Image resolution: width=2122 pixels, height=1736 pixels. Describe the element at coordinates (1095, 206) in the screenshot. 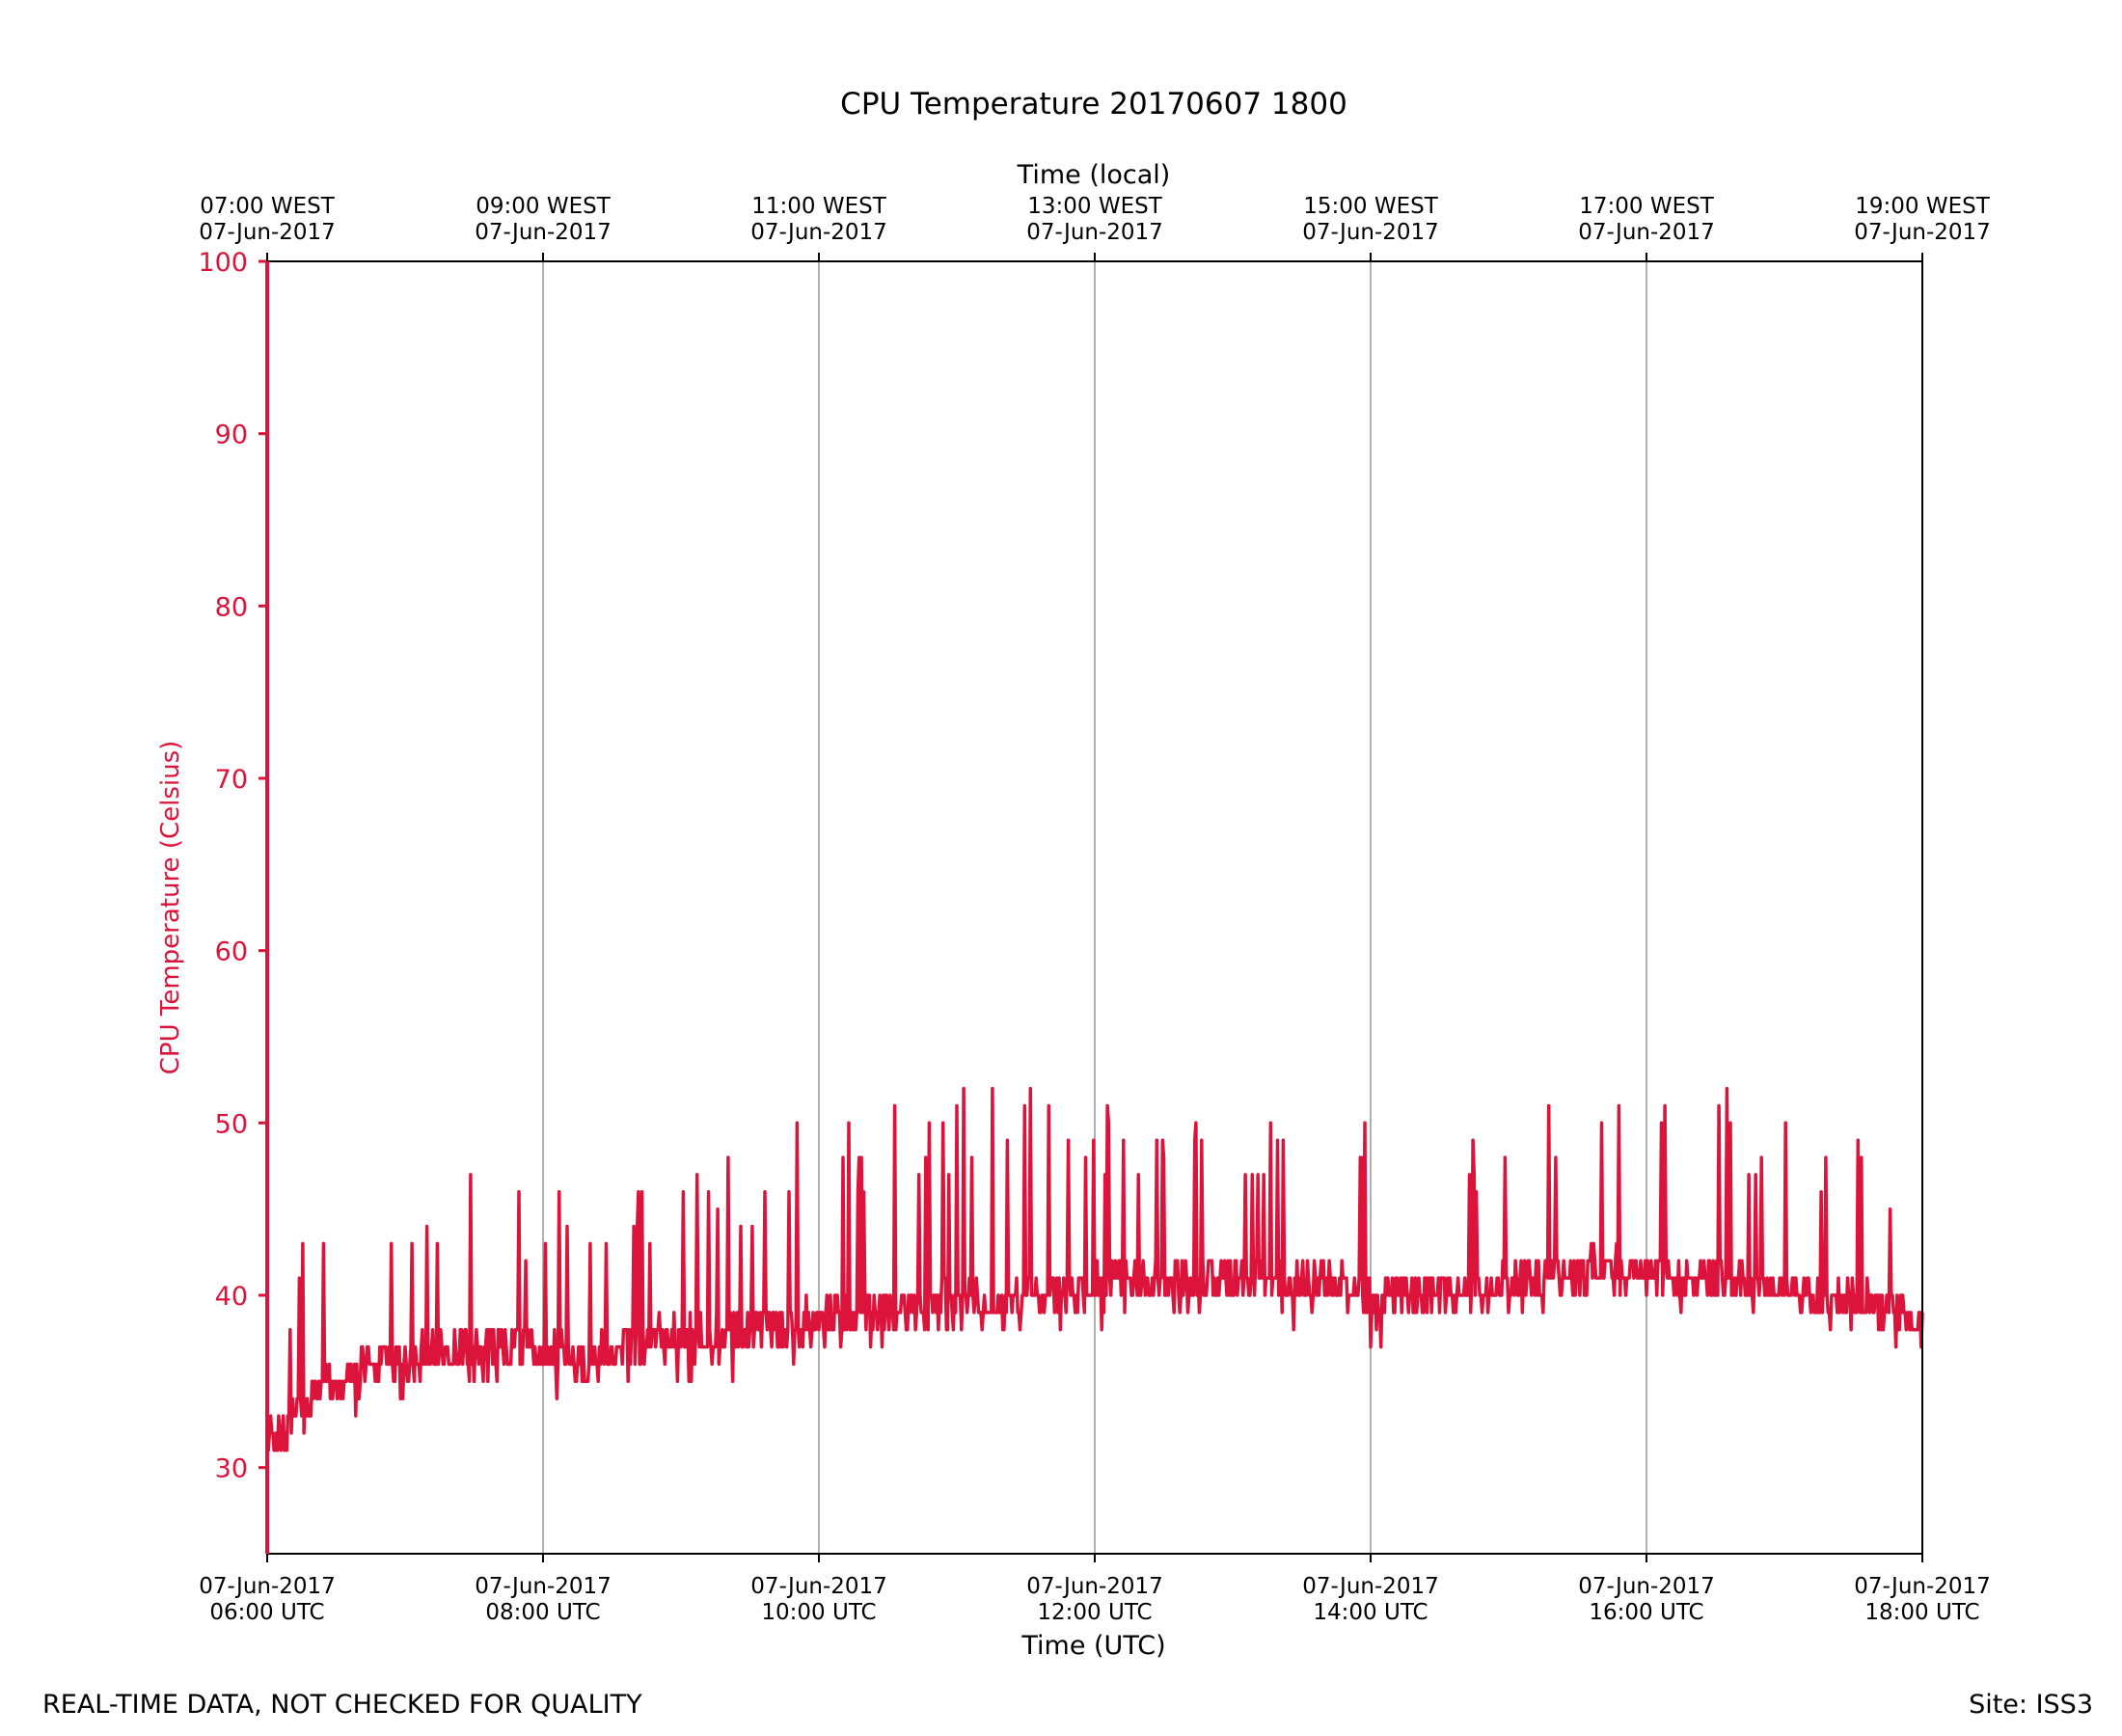

I see `x-top-tick-time: 13:00 WEST` at that location.